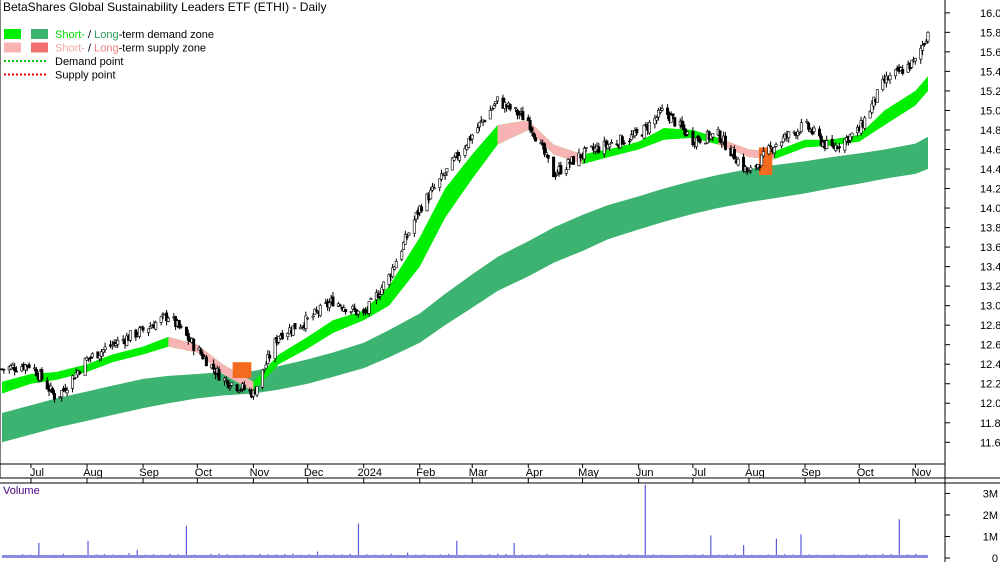  What do you see at coordinates (166, 35) in the screenshot?
I see `legend-label-part: -term demand zone` at bounding box center [166, 35].